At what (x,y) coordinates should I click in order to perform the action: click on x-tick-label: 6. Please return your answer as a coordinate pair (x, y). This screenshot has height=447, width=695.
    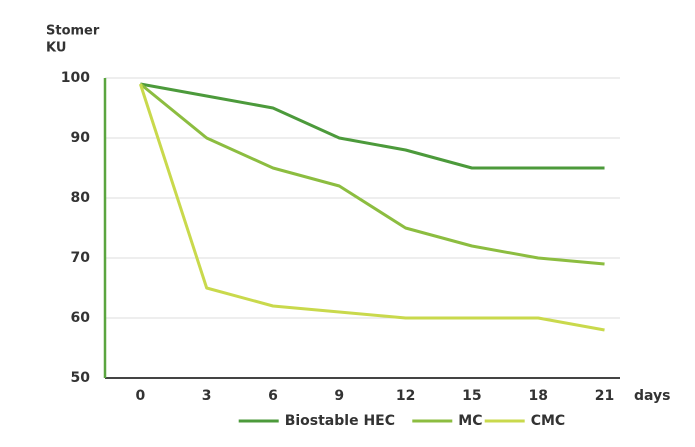
    Looking at the image, I should click on (273, 396).